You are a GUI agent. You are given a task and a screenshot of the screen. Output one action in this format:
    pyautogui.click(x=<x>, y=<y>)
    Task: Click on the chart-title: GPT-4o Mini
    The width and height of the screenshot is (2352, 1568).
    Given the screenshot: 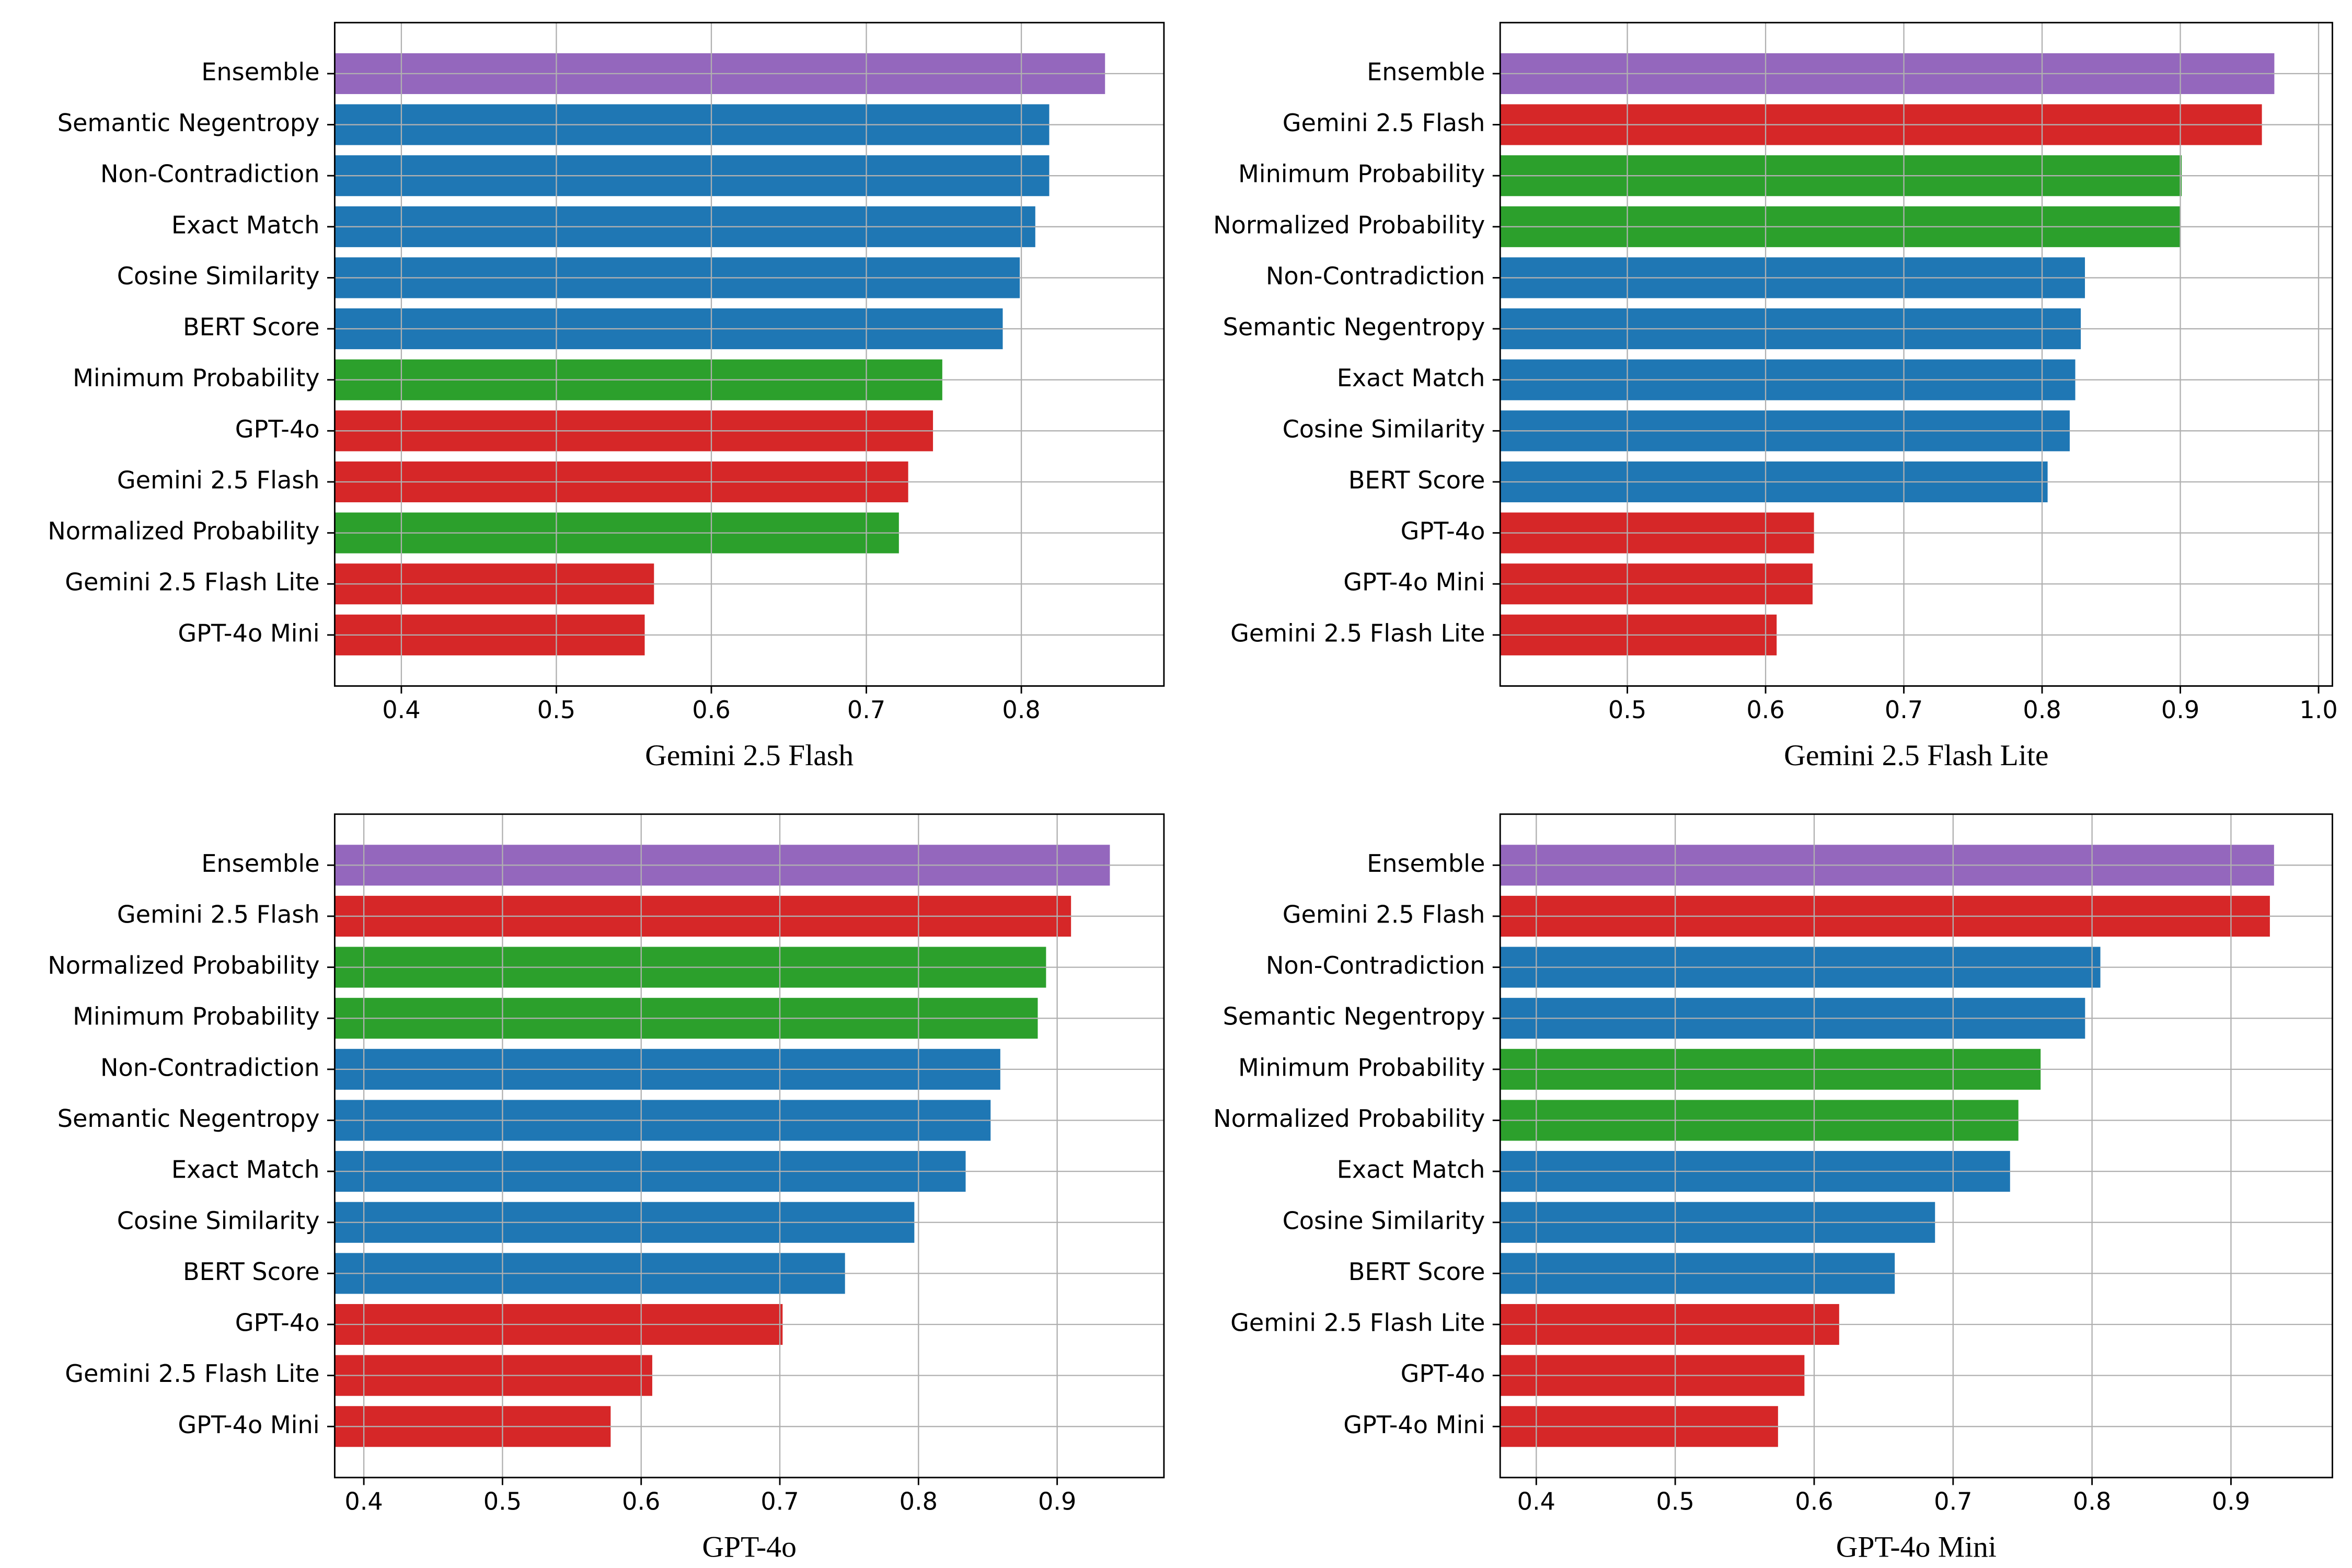 What is the action you would take?
    pyautogui.click(x=1916, y=1547)
    